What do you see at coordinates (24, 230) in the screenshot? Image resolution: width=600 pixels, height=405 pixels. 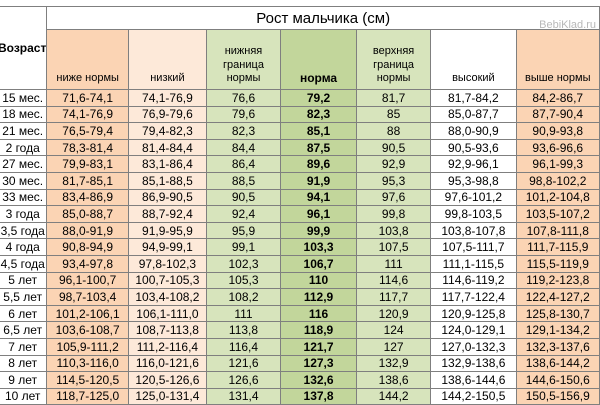 I see `age-cell: 3,5 года` at bounding box center [24, 230].